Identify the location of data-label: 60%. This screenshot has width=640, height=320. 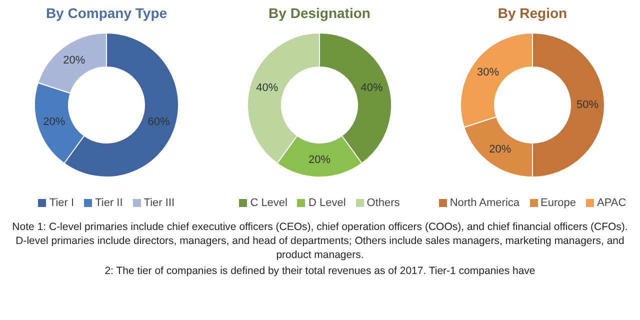
(159, 122).